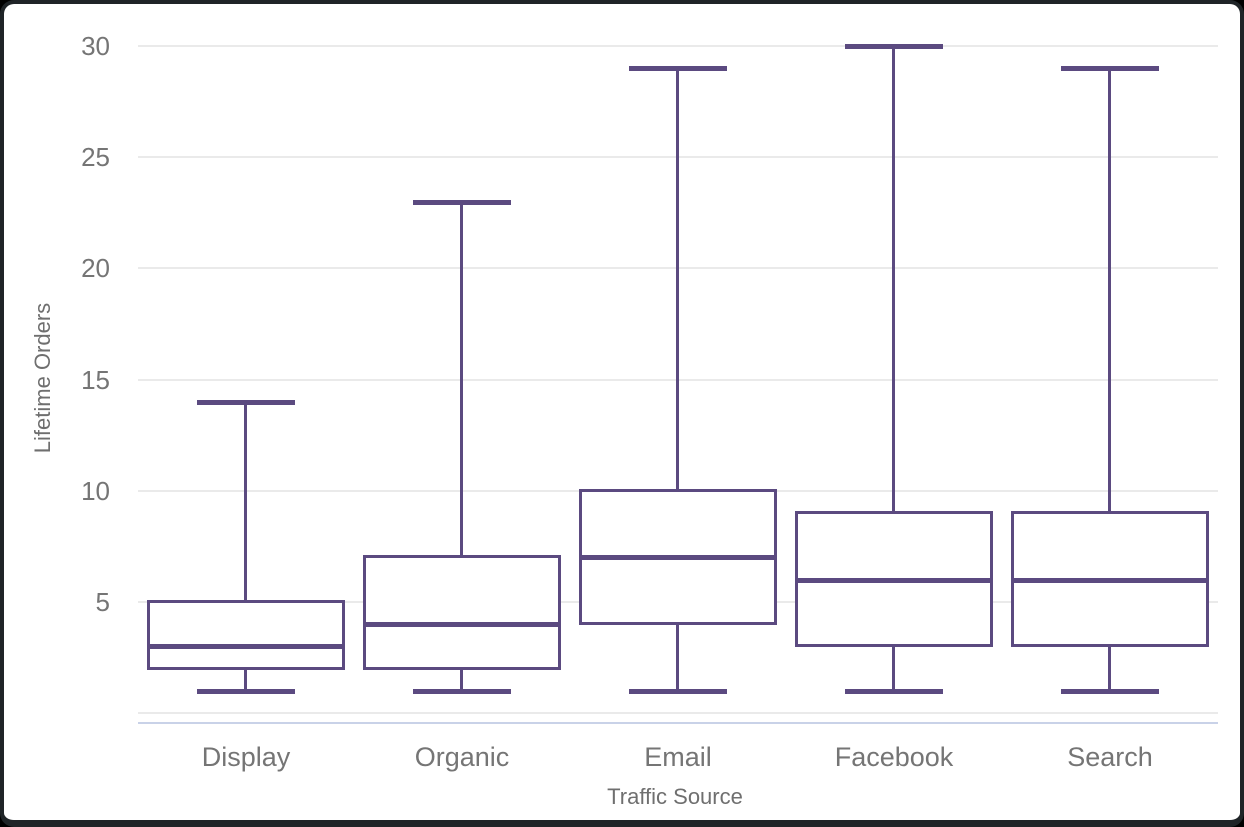  What do you see at coordinates (246, 757) in the screenshot?
I see `x-category-label-display: Display` at bounding box center [246, 757].